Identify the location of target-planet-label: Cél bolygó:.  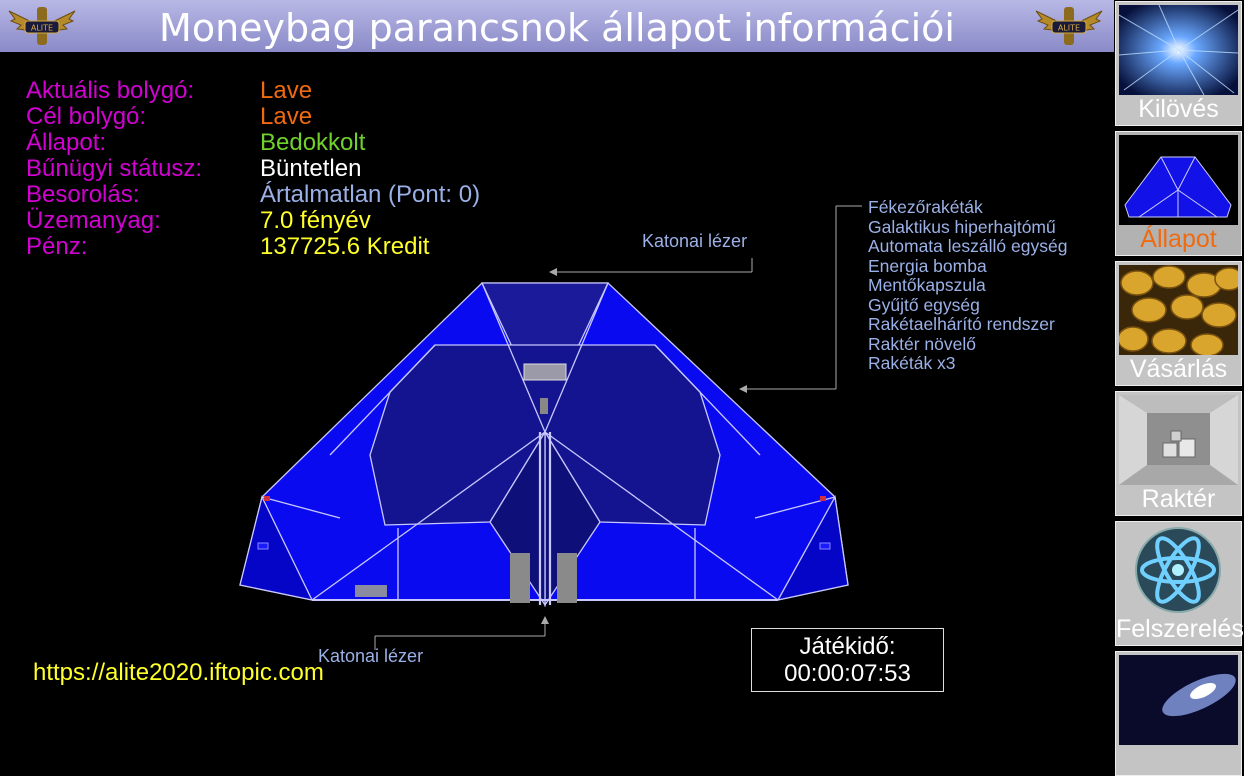
(86, 116).